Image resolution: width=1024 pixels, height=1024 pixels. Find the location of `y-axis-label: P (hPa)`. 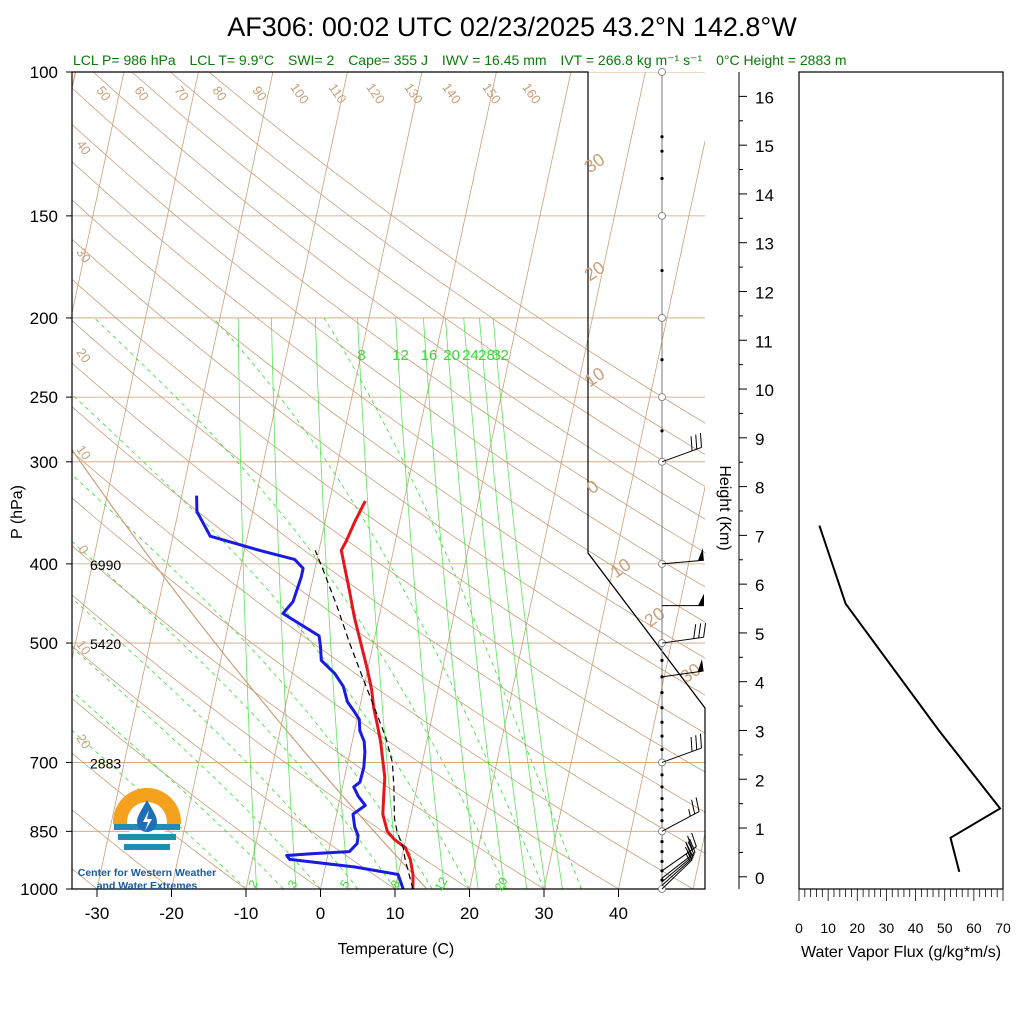

y-axis-label: P (hPa) is located at coordinates (17, 512).